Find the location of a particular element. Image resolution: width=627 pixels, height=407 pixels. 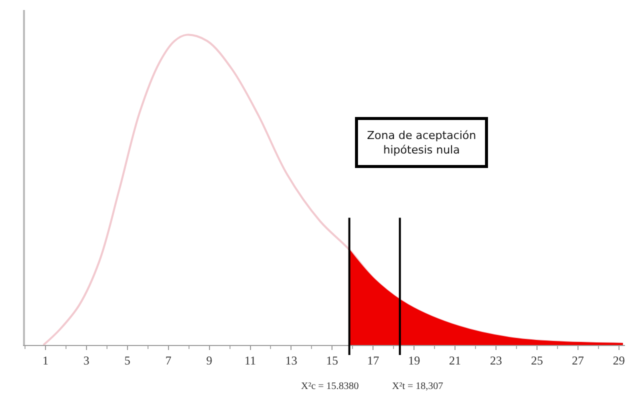

x-tick-label: 9 is located at coordinates (209, 360).